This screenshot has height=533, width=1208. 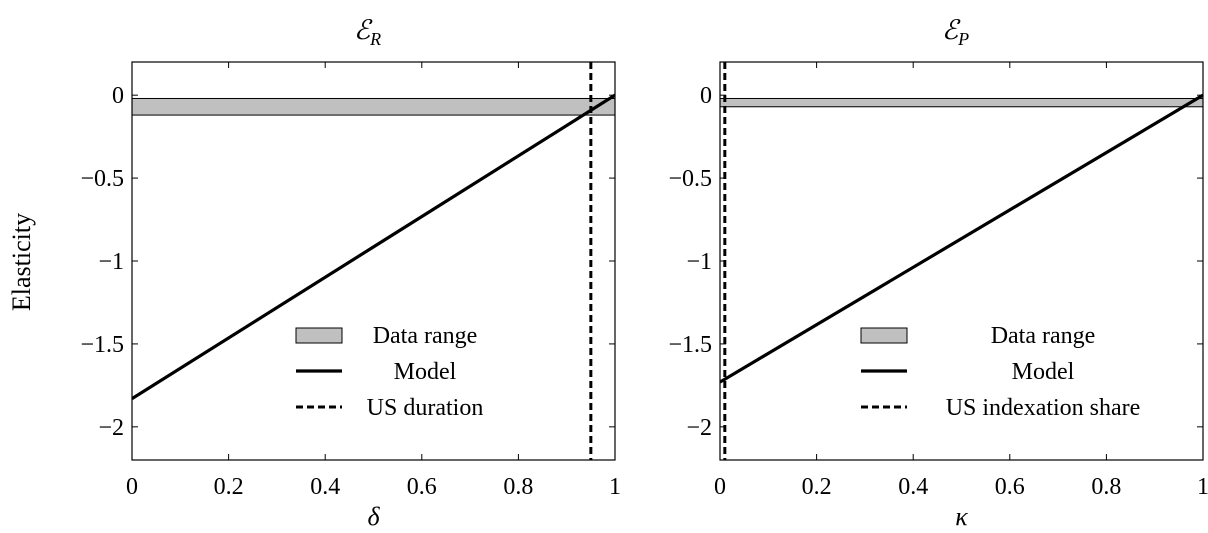 I want to click on y-tick-label-r: −1, so click(x=111, y=262).